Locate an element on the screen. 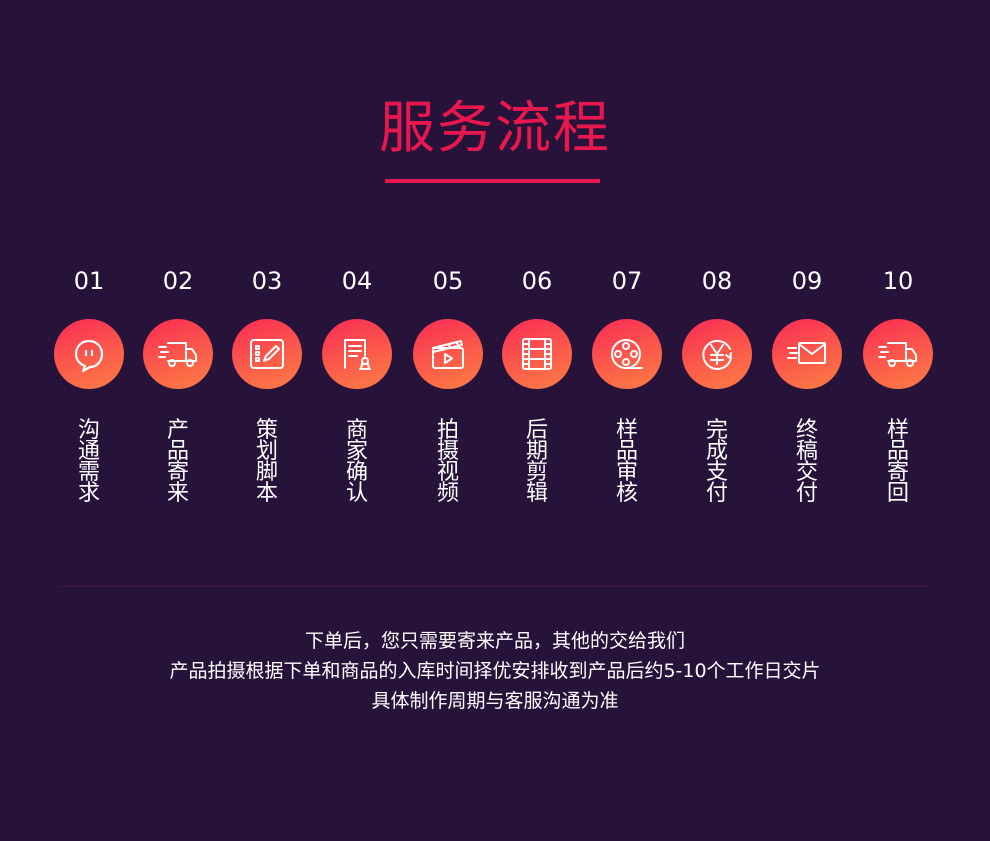  yuan-payment-icon is located at coordinates (717, 354).